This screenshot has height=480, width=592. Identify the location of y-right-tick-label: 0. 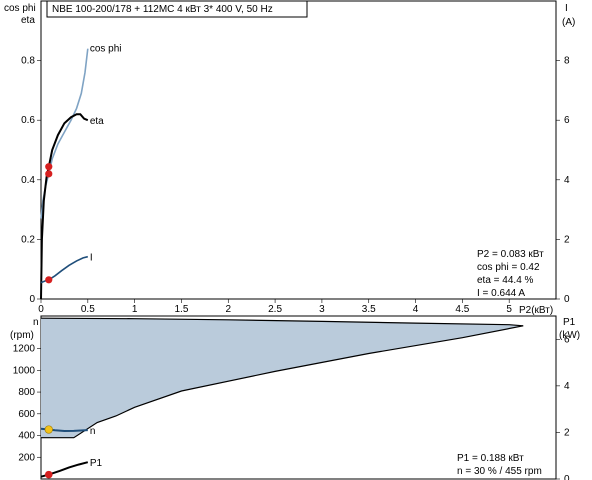
(567, 299).